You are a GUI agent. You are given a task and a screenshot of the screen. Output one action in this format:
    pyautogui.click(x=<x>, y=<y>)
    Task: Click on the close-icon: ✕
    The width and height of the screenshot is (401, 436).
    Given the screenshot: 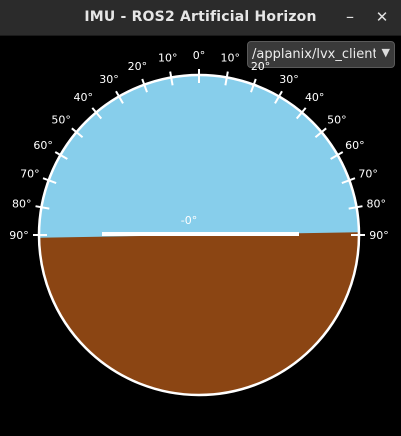 What is the action you would take?
    pyautogui.click(x=382, y=17)
    